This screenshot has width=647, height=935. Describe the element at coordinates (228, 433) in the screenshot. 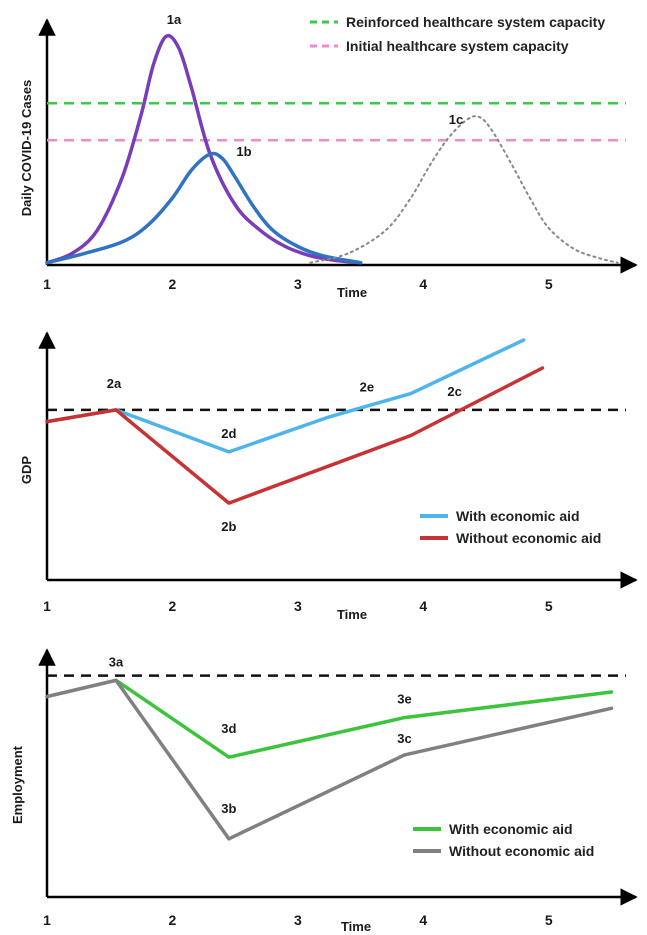

I see `point-label-2d: 2d` at that location.